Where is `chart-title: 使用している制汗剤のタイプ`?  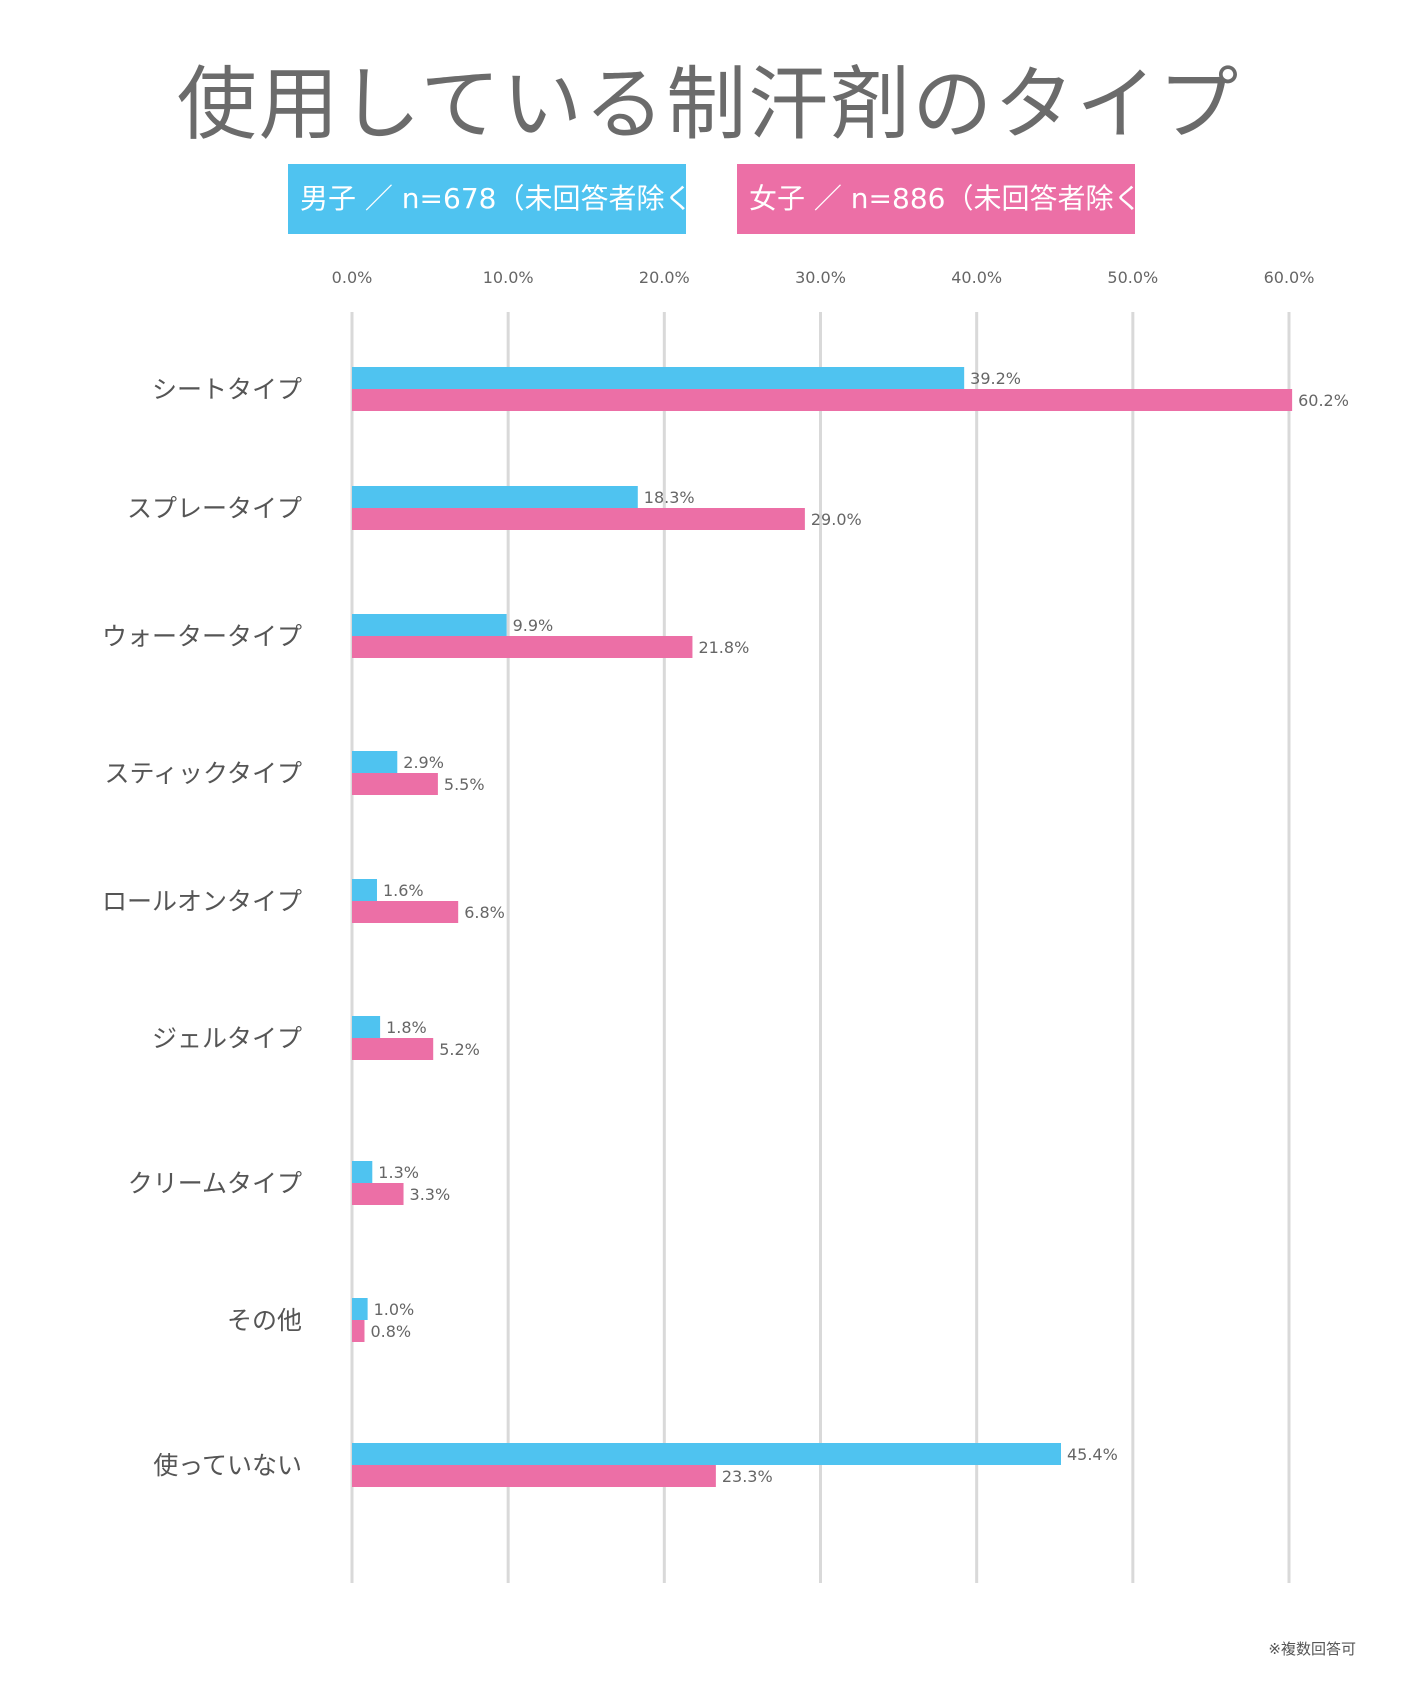 chart-title: 使用している制汗剤のタイプ is located at coordinates (708, 104).